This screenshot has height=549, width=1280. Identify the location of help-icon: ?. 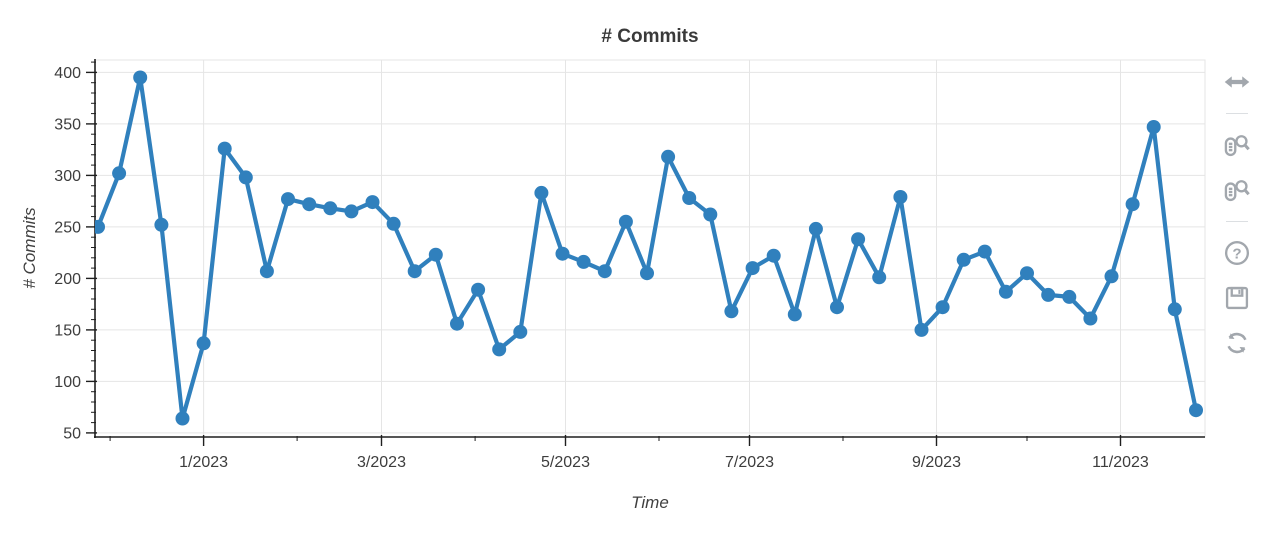
(1237, 253).